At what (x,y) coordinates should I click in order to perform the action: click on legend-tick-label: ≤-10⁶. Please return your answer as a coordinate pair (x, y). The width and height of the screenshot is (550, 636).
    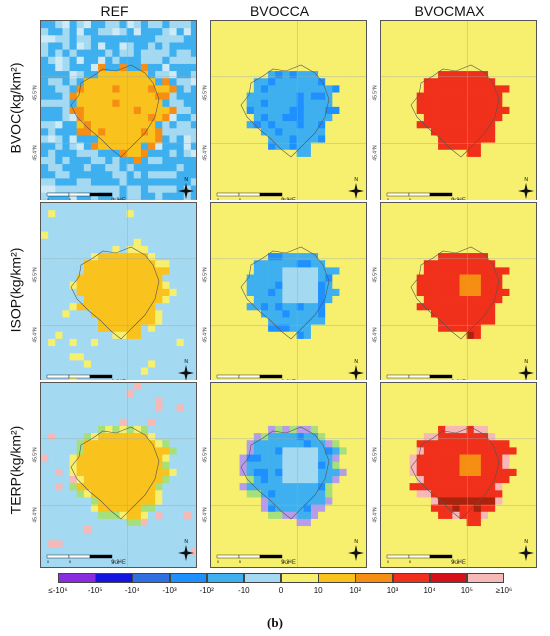
    Looking at the image, I should click on (58, 590).